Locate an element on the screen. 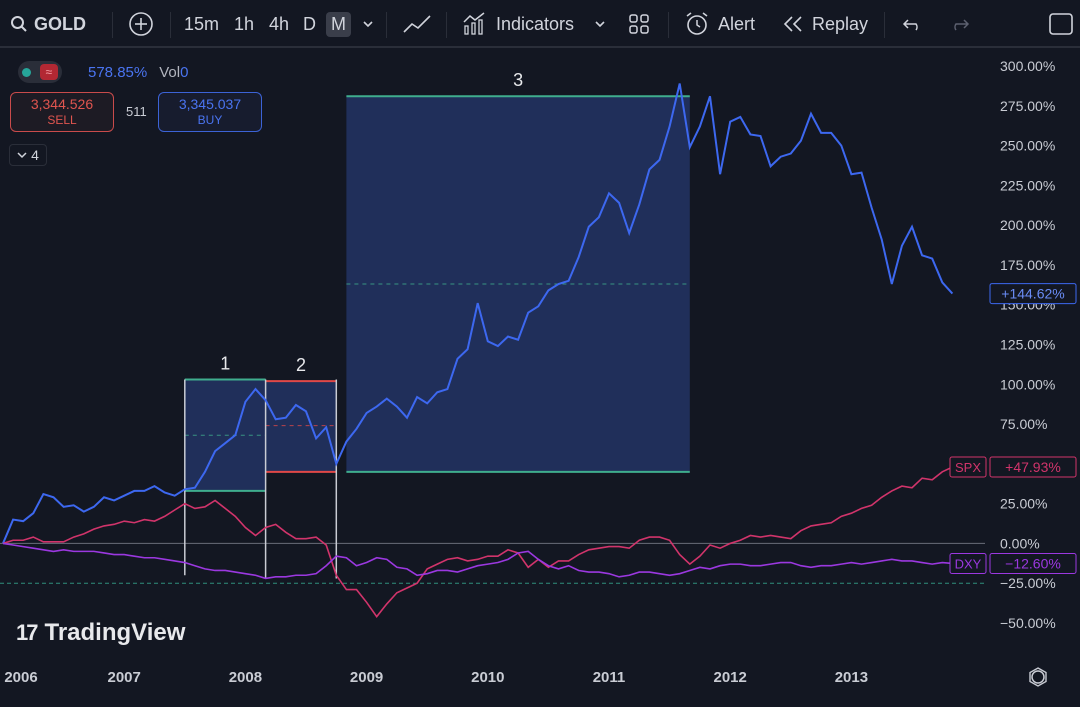 The width and height of the screenshot is (1080, 707). x-tick-label: 2011 is located at coordinates (609, 677).